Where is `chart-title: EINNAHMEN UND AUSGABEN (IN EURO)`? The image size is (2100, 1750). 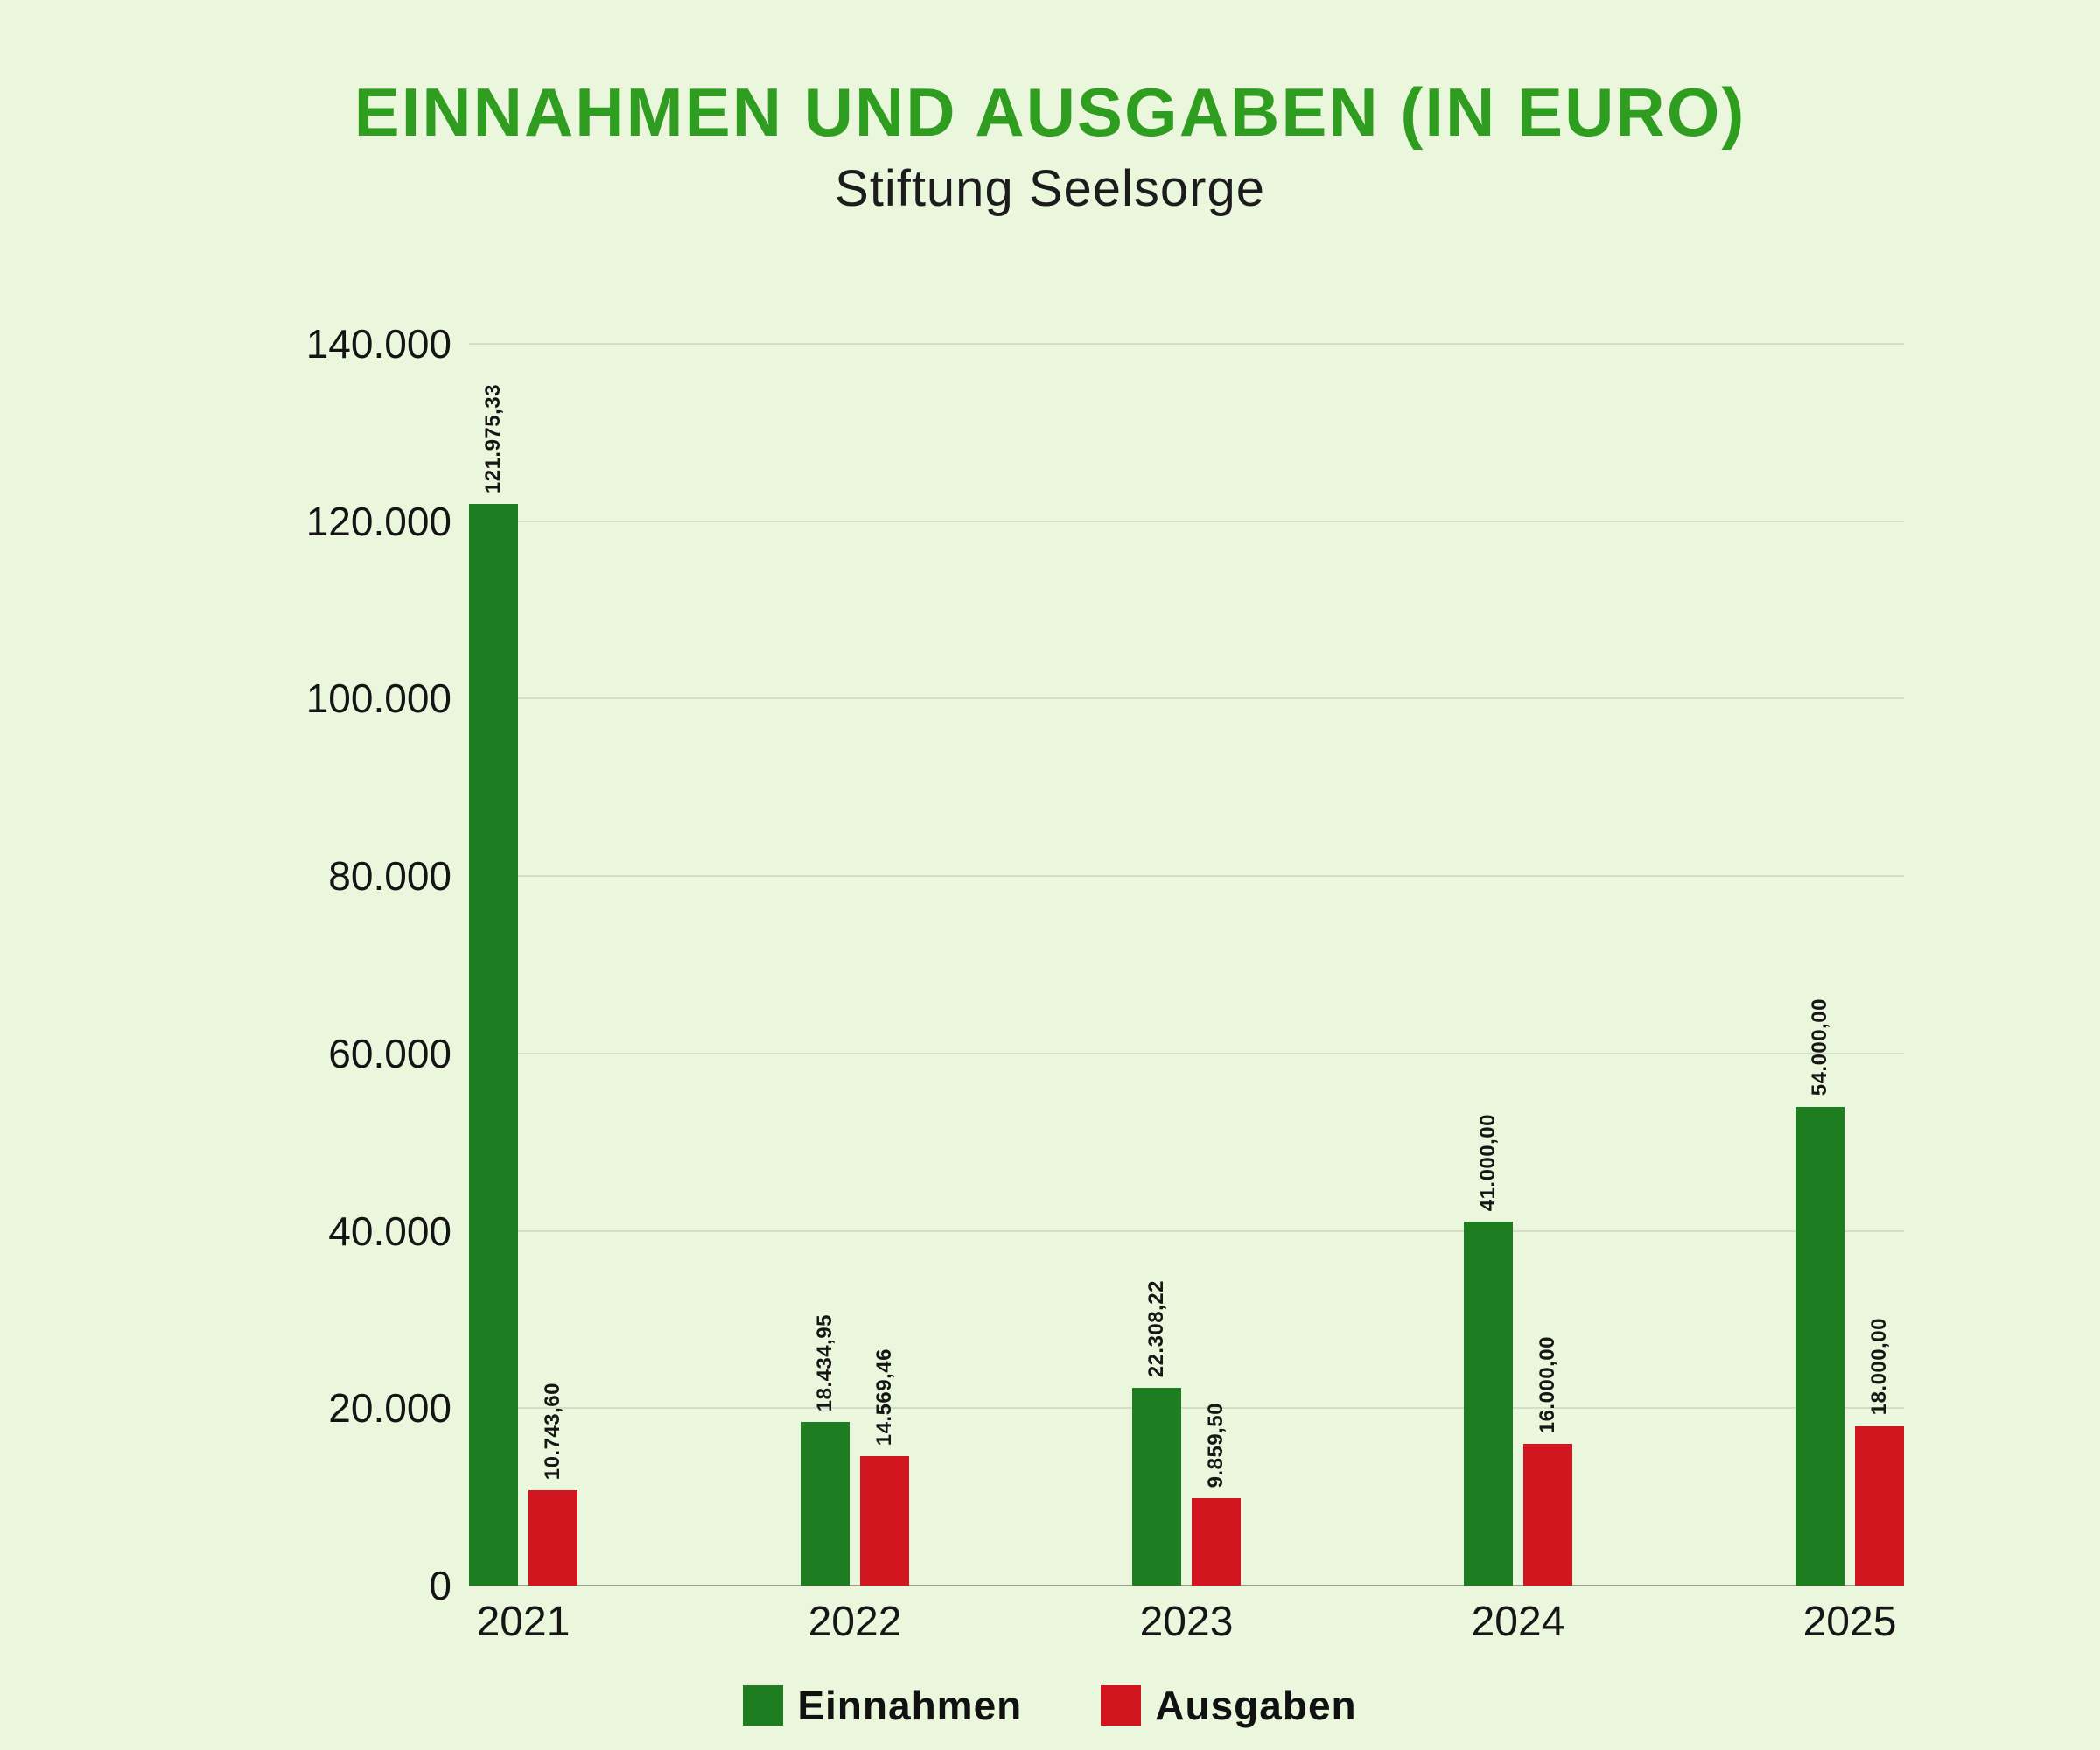 chart-title: EINNAHMEN UND AUSGABEN (IN EURO) is located at coordinates (1050, 112).